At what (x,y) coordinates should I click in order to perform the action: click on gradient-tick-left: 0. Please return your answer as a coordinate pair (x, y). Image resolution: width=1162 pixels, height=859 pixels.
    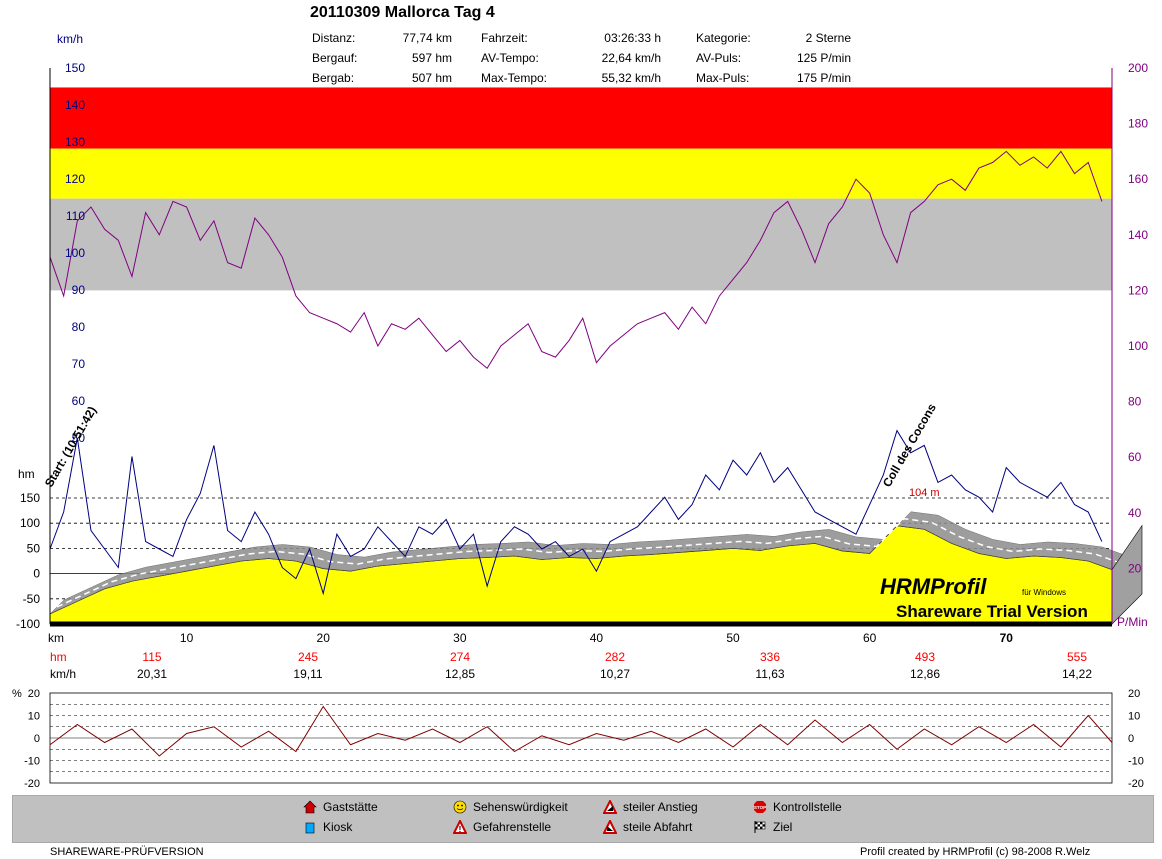
    Looking at the image, I should click on (37, 739).